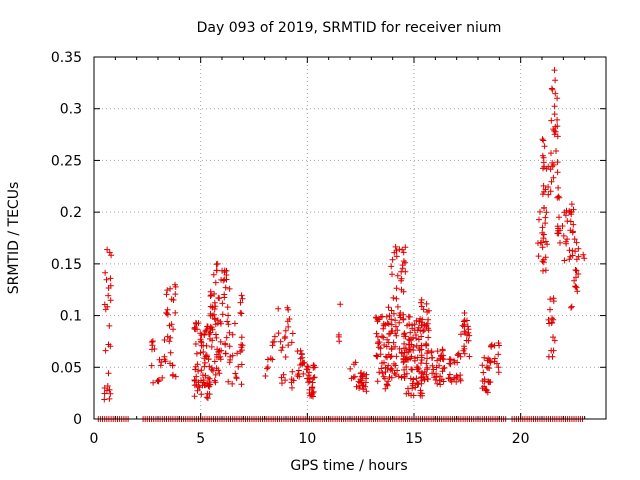 The height and width of the screenshot is (480, 640). Describe the element at coordinates (71, 110) in the screenshot. I see `y-tick-label: 0.3` at that location.